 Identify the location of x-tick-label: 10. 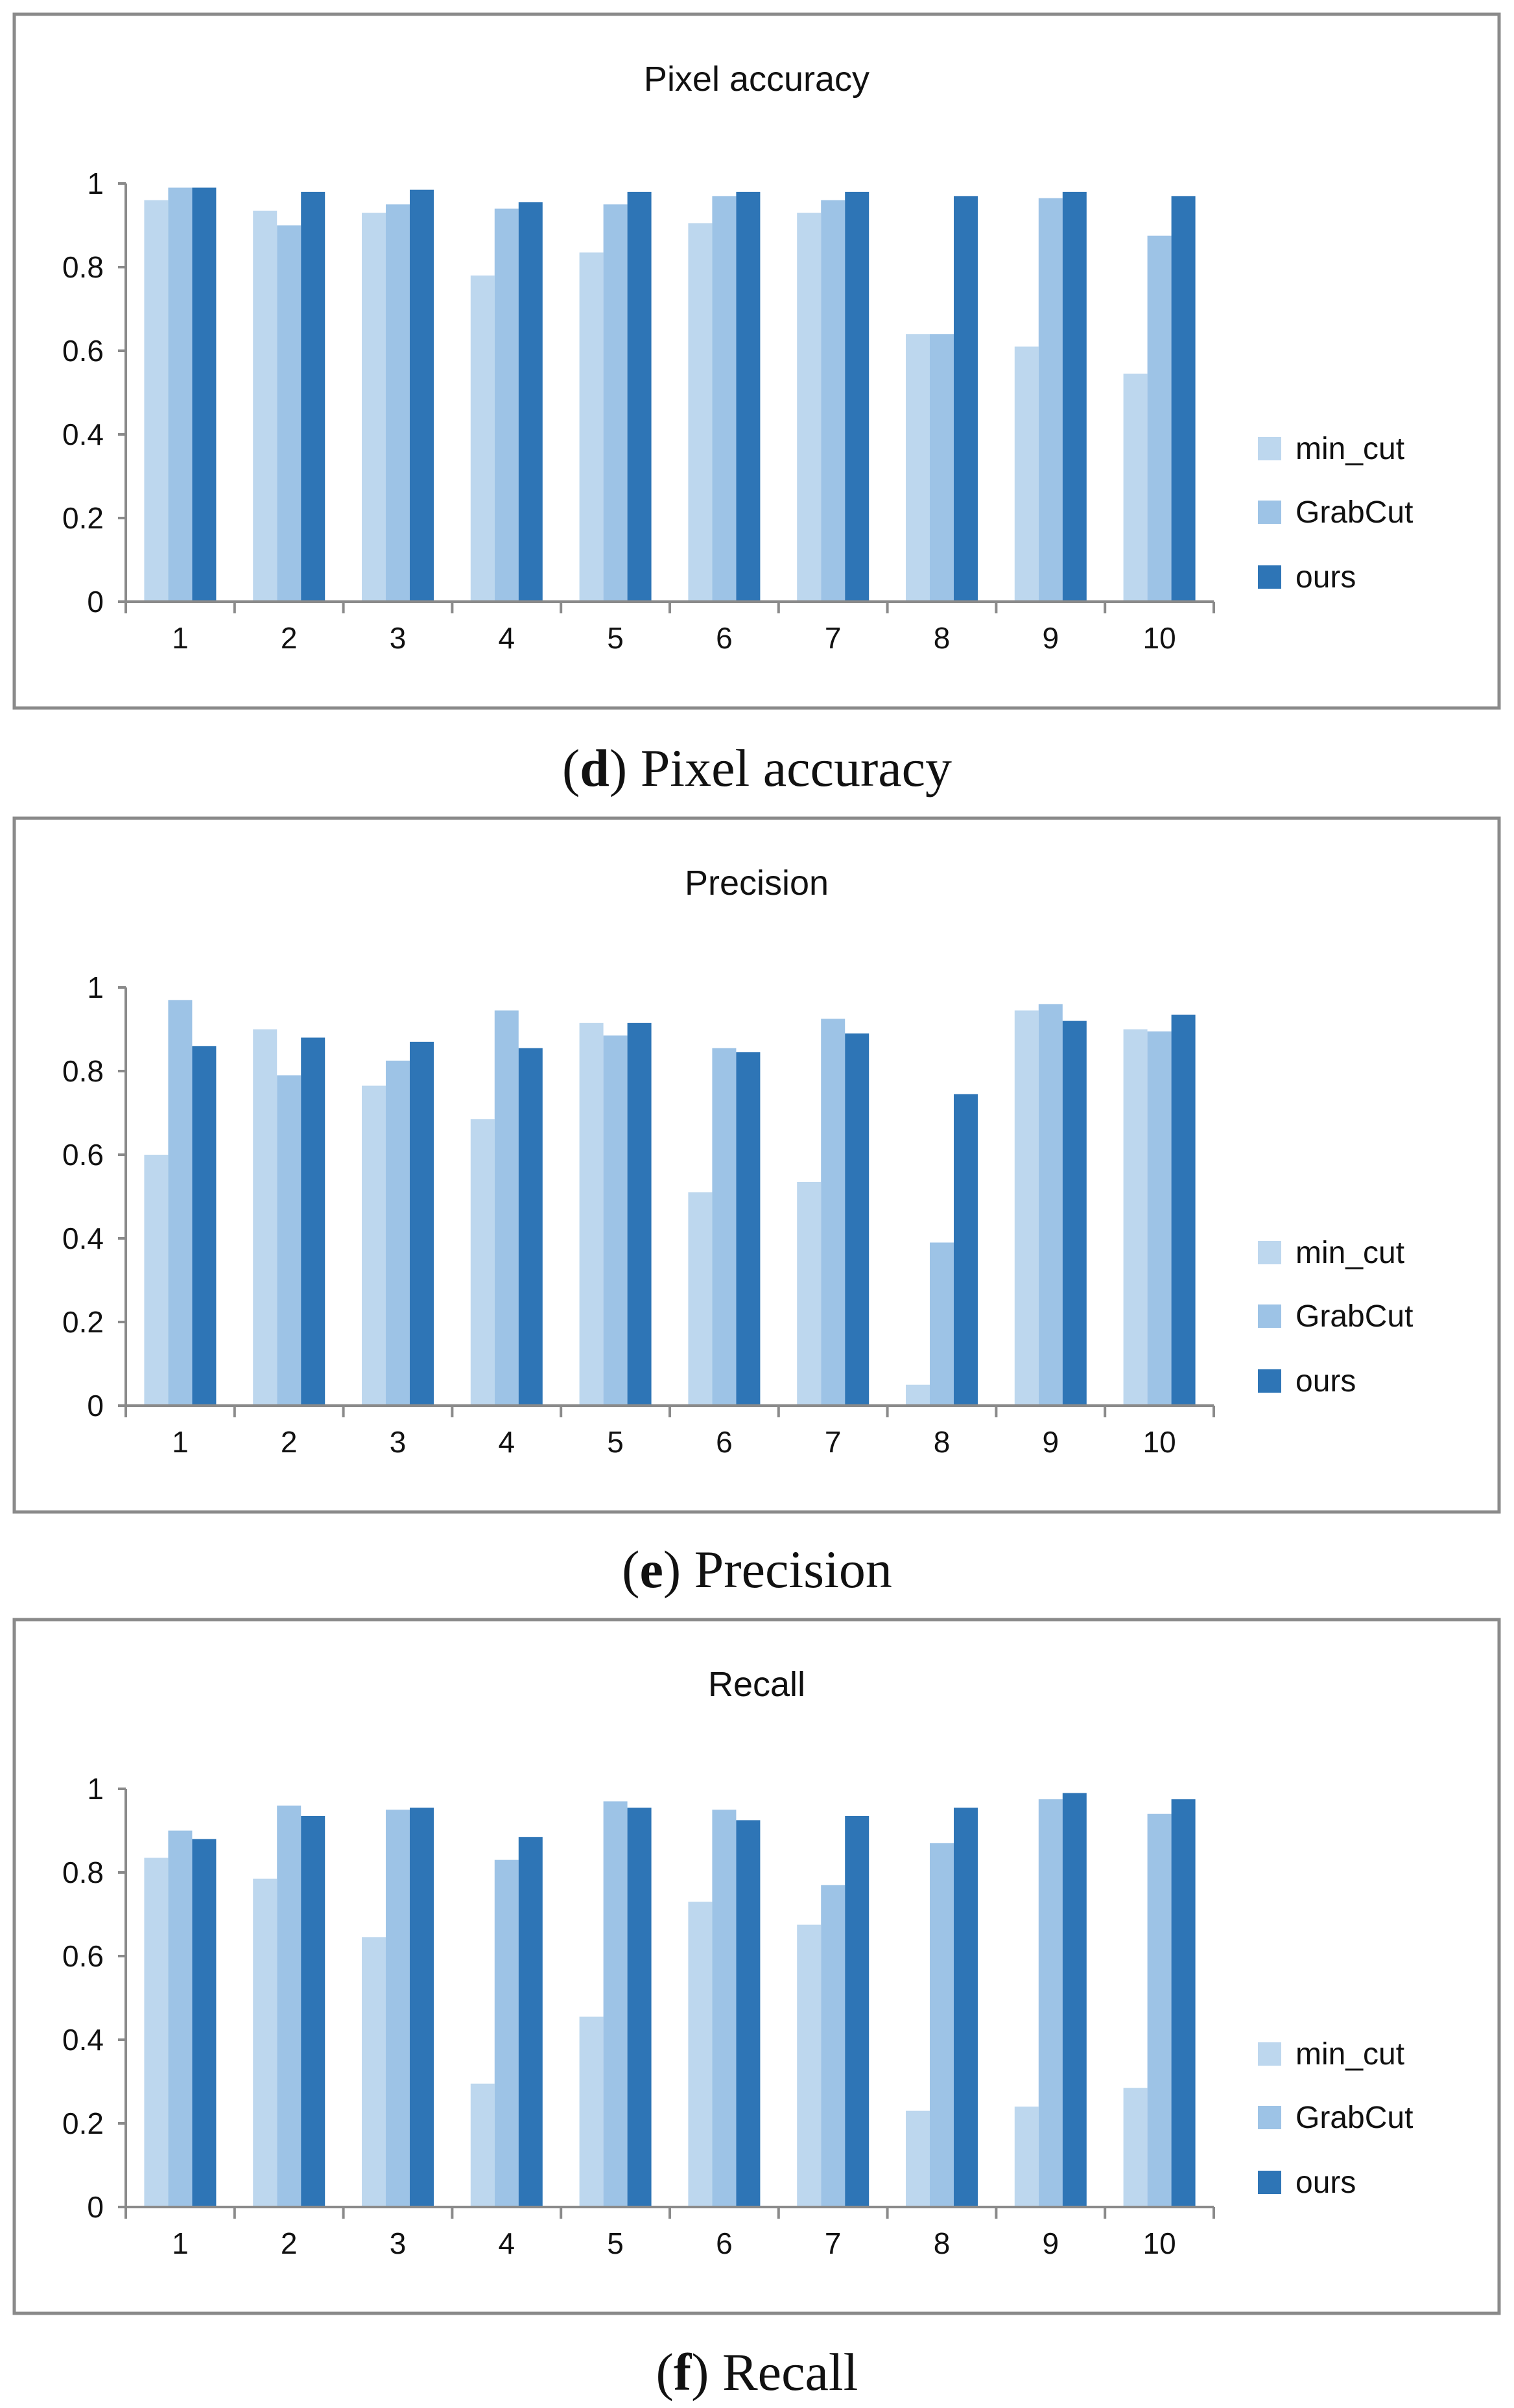
(1159, 2243).